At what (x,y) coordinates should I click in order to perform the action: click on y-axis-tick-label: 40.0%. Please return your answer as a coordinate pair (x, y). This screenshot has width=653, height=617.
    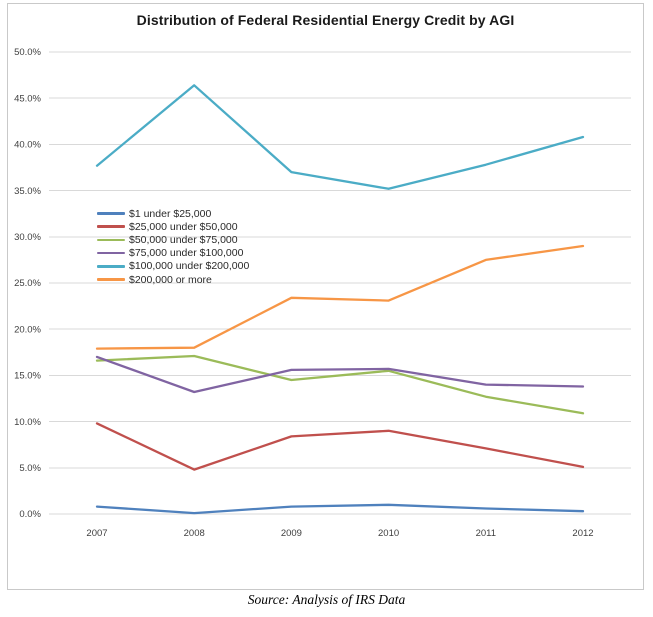
    Looking at the image, I should click on (27, 145).